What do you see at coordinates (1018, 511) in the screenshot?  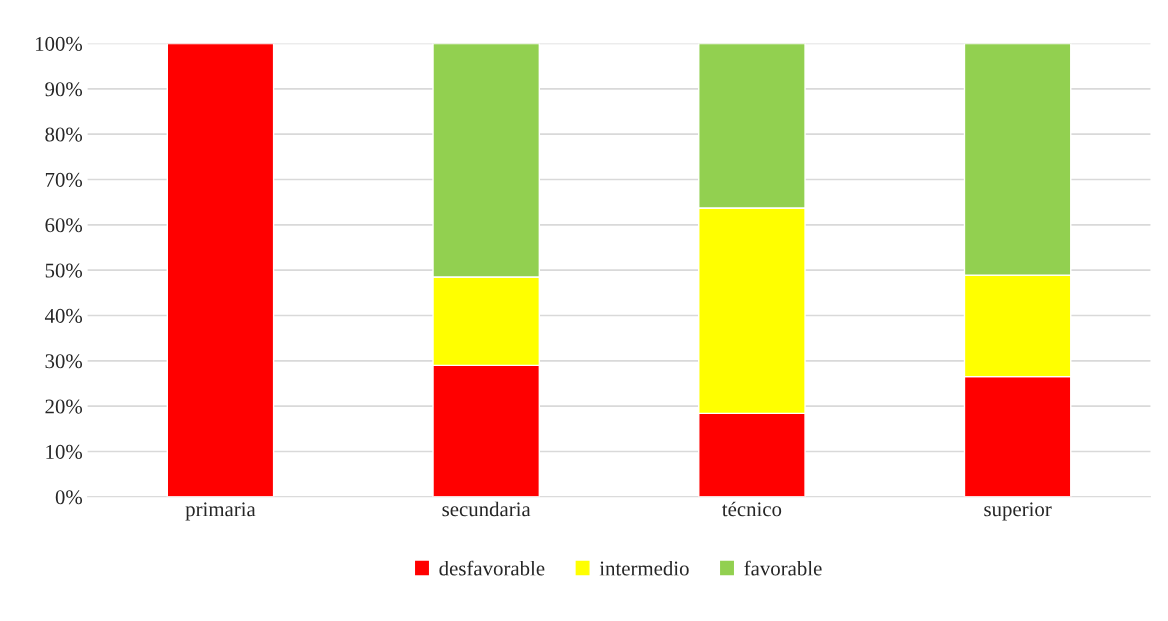 I see `x-tick-label: superior` at bounding box center [1018, 511].